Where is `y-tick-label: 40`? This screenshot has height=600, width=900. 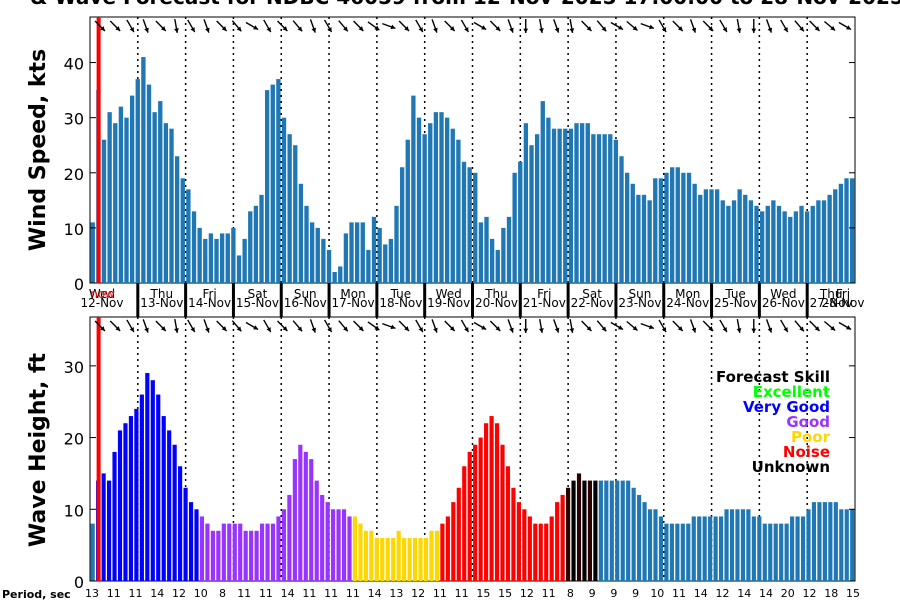 y-tick-label: 40 is located at coordinates (74, 64).